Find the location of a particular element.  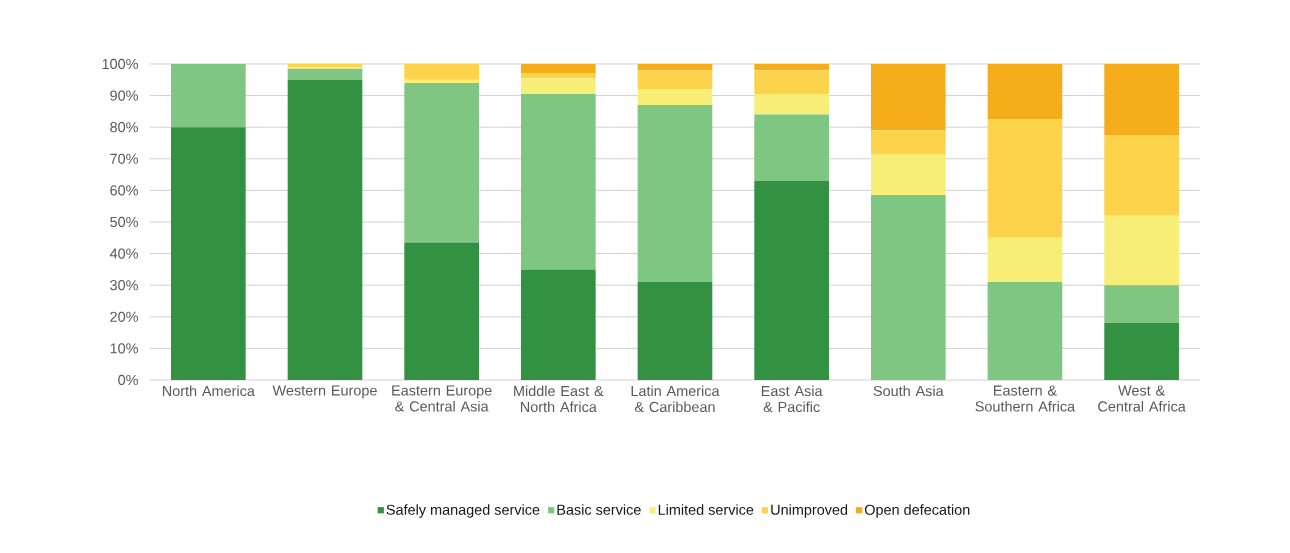

x-tick-label: Western Europe is located at coordinates (324, 392).